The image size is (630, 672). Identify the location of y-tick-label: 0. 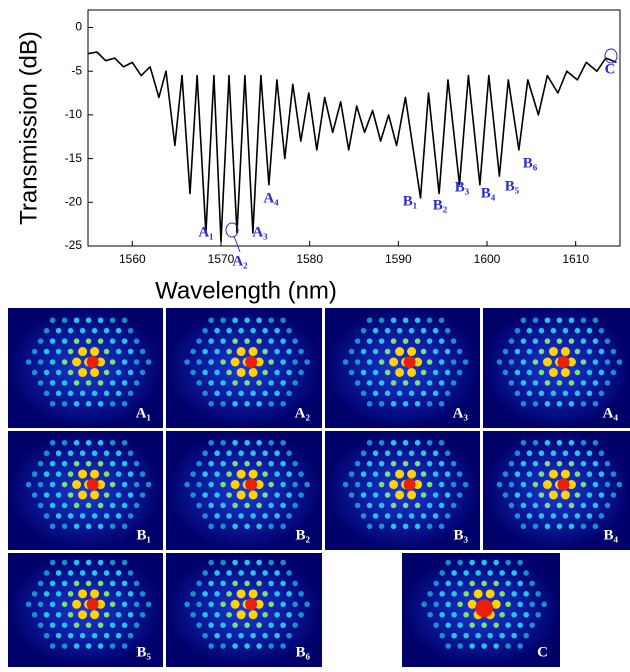
(78, 27).